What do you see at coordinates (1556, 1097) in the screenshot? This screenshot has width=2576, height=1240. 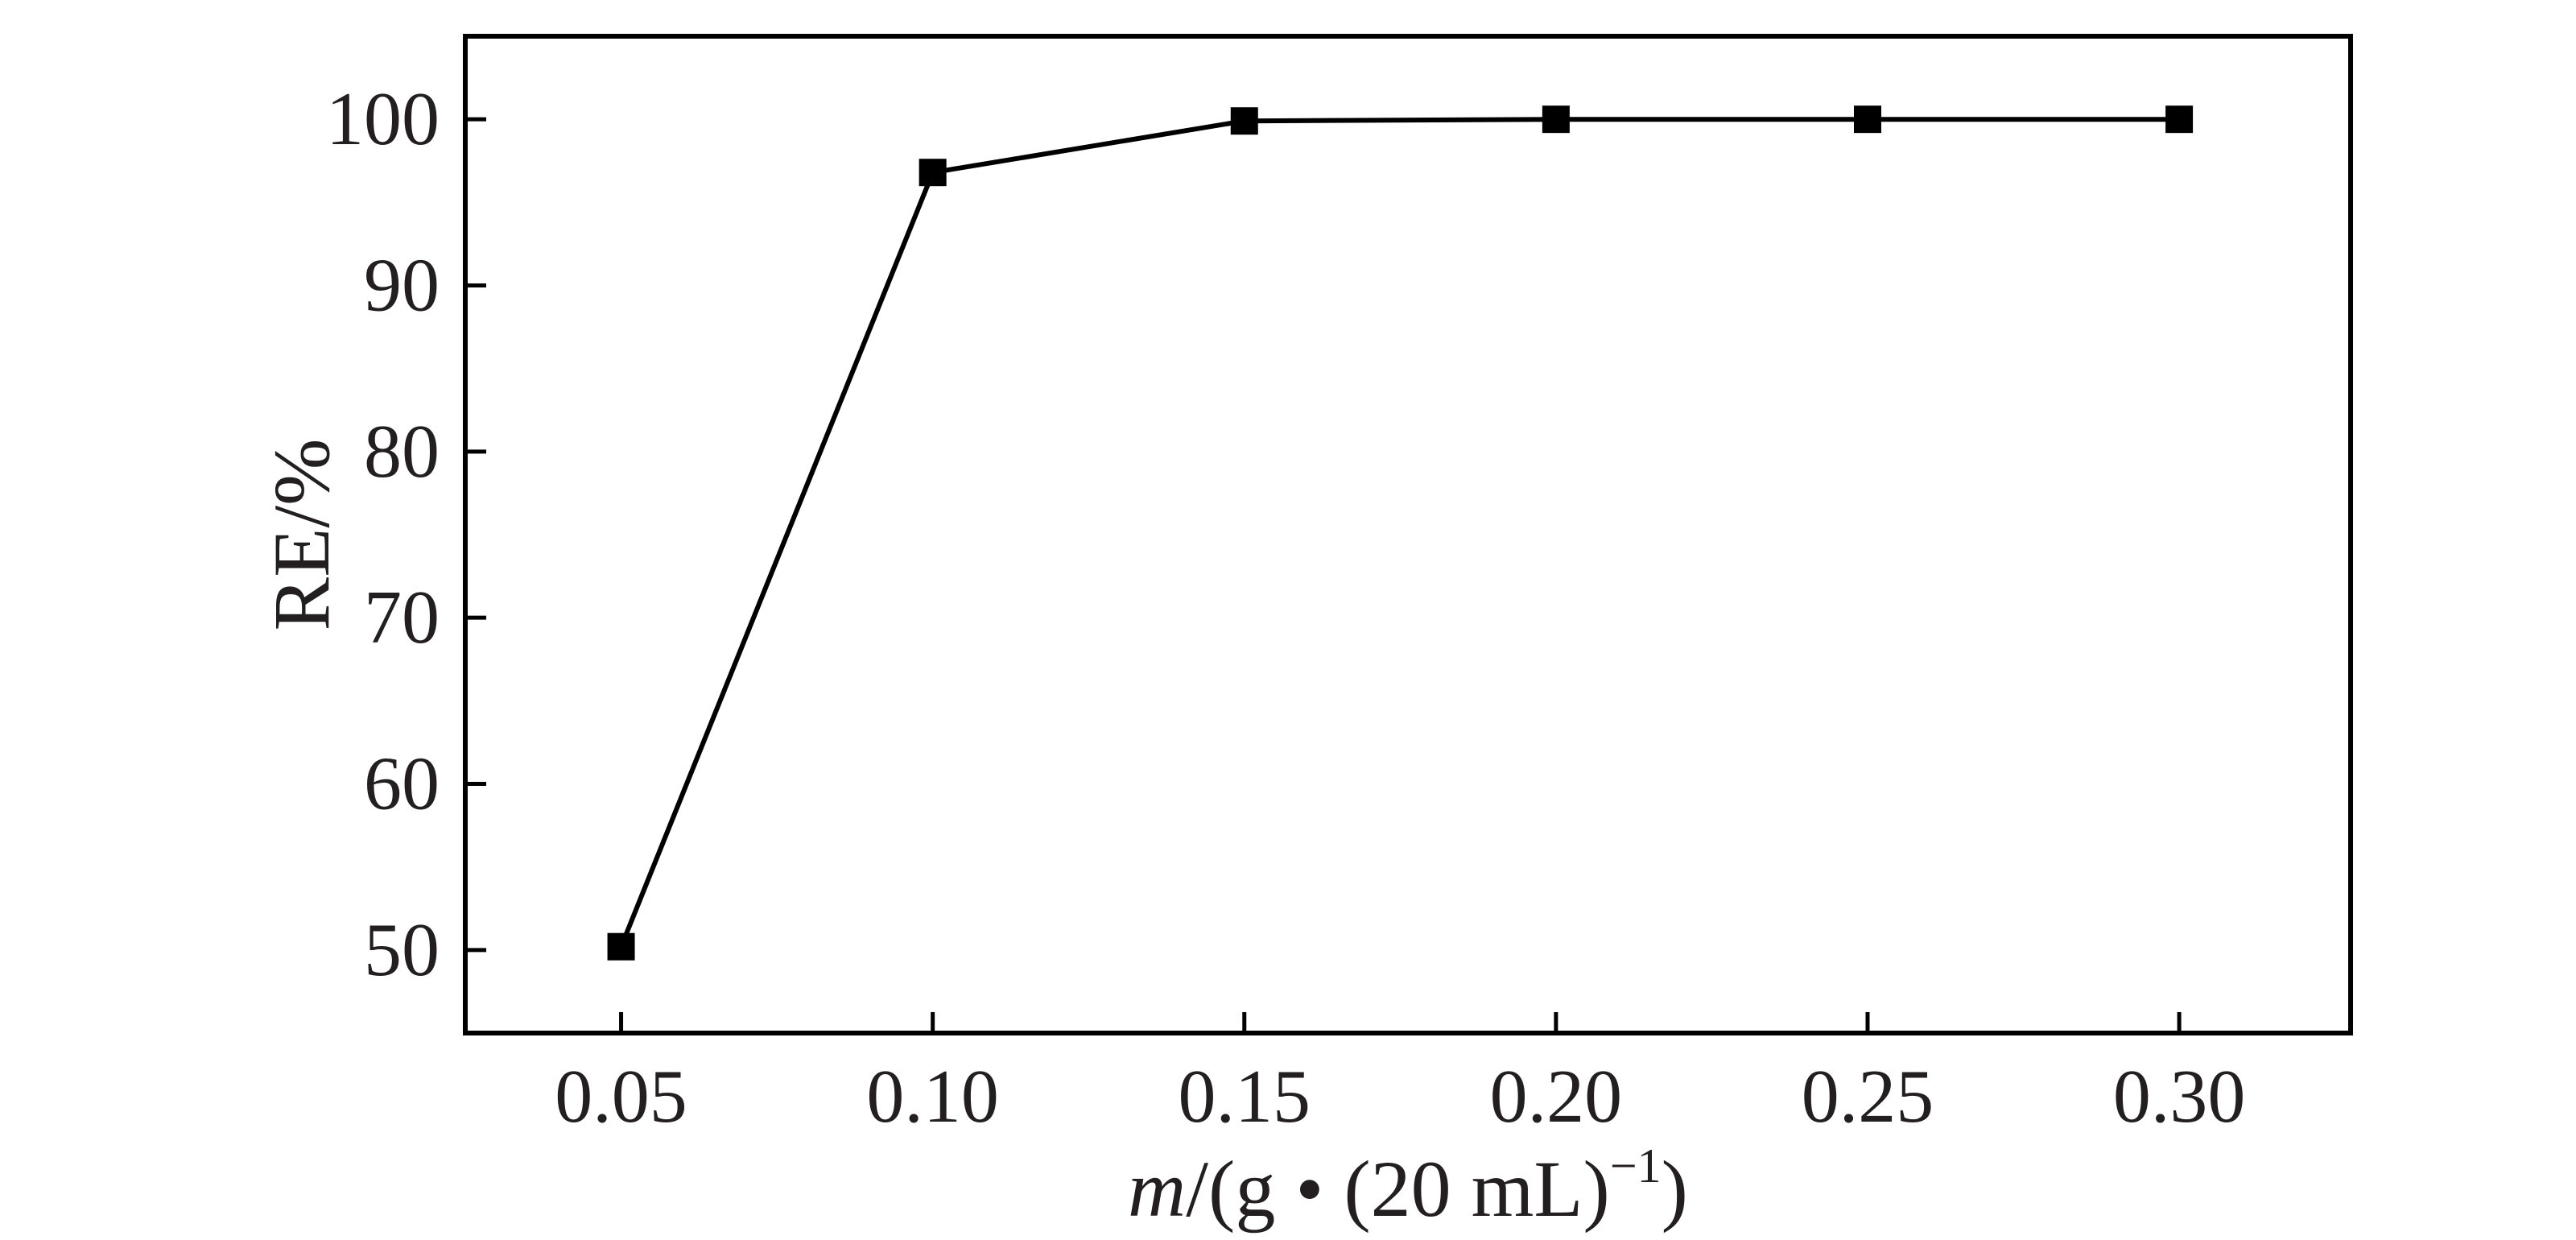 I see `x-tick-label: 0.20` at bounding box center [1556, 1097].